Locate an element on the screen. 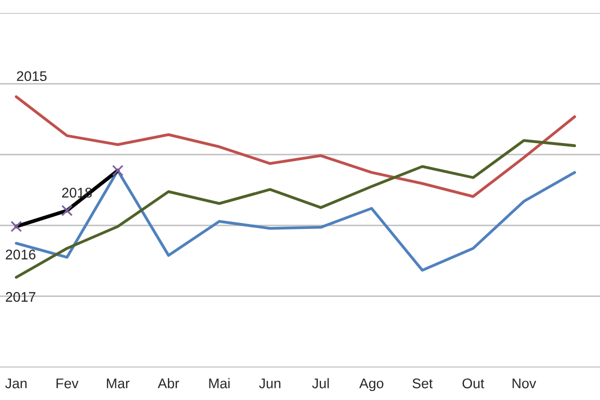 Image resolution: width=600 pixels, height=400 pixels. x-tick-label: Jul is located at coordinates (320, 383).